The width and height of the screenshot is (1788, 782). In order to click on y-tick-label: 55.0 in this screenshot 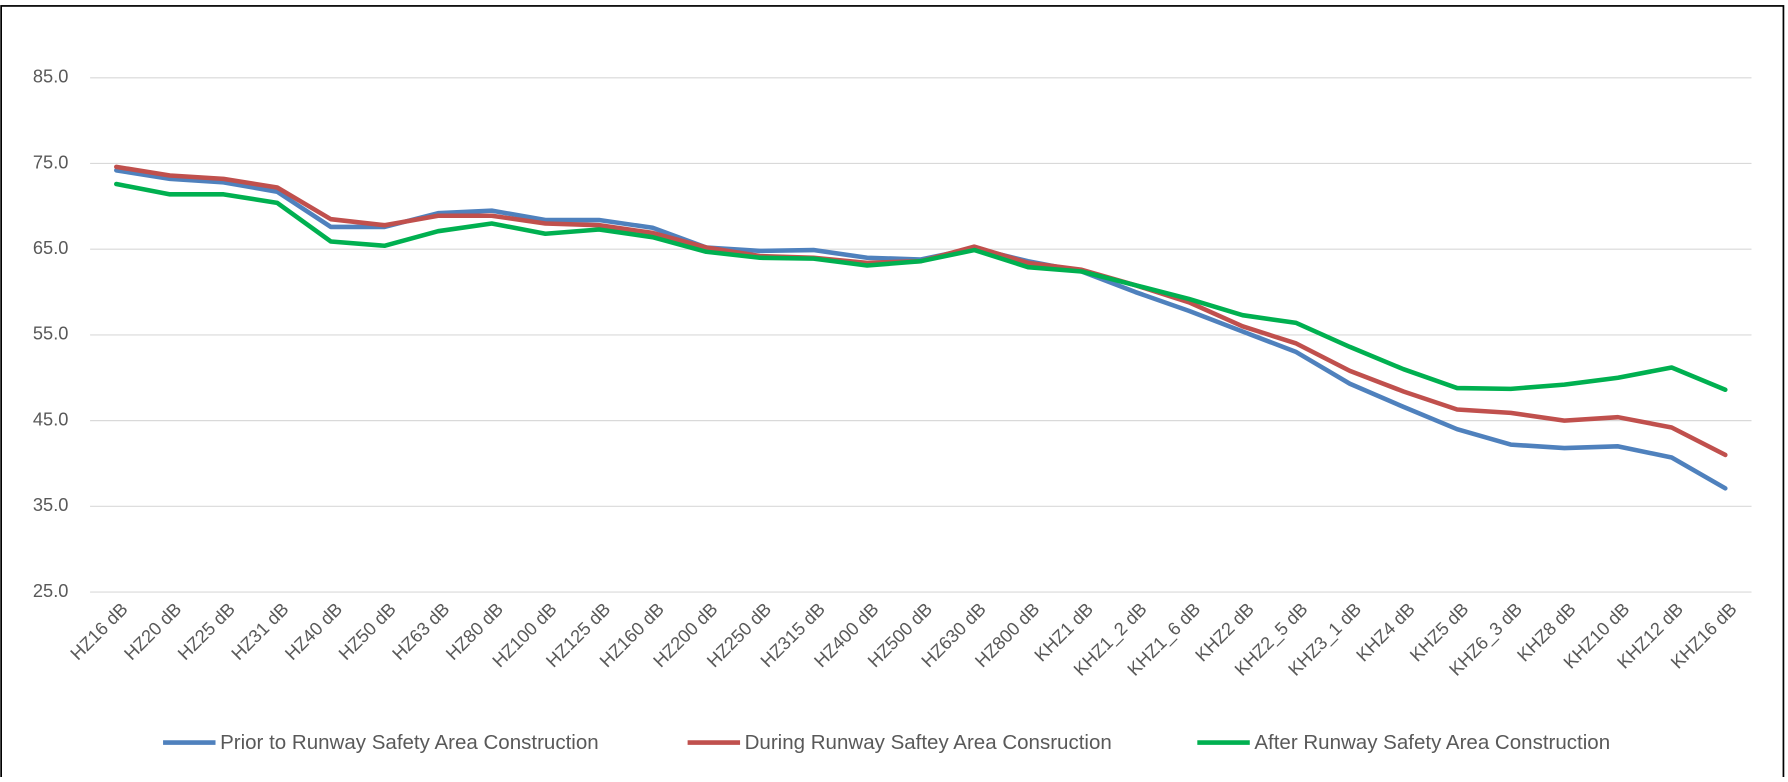, I will do `click(51, 333)`.